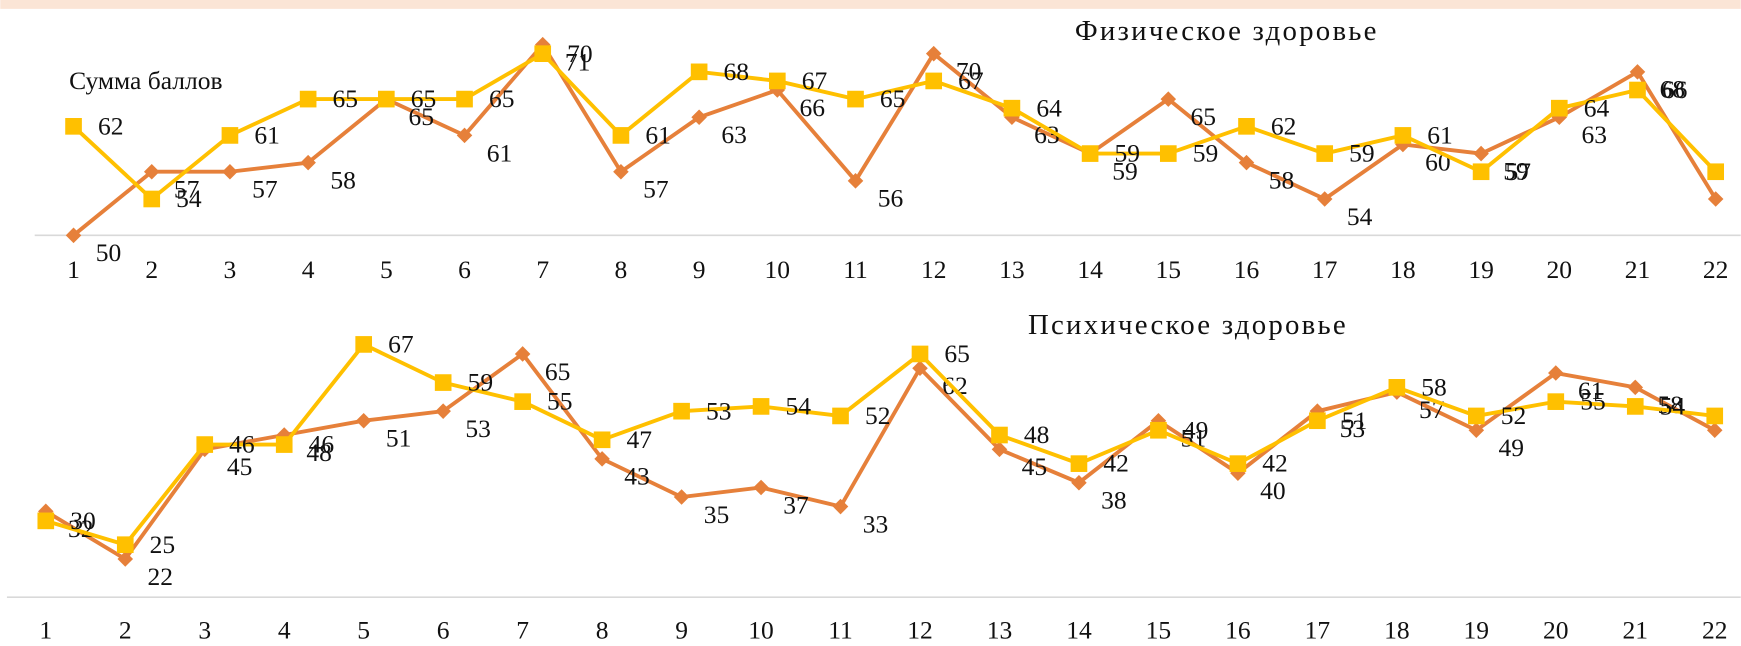 Image resolution: width=1741 pixels, height=646 pixels. Describe the element at coordinates (1325, 269) in the screenshot. I see `x-tick-label: 17` at that location.